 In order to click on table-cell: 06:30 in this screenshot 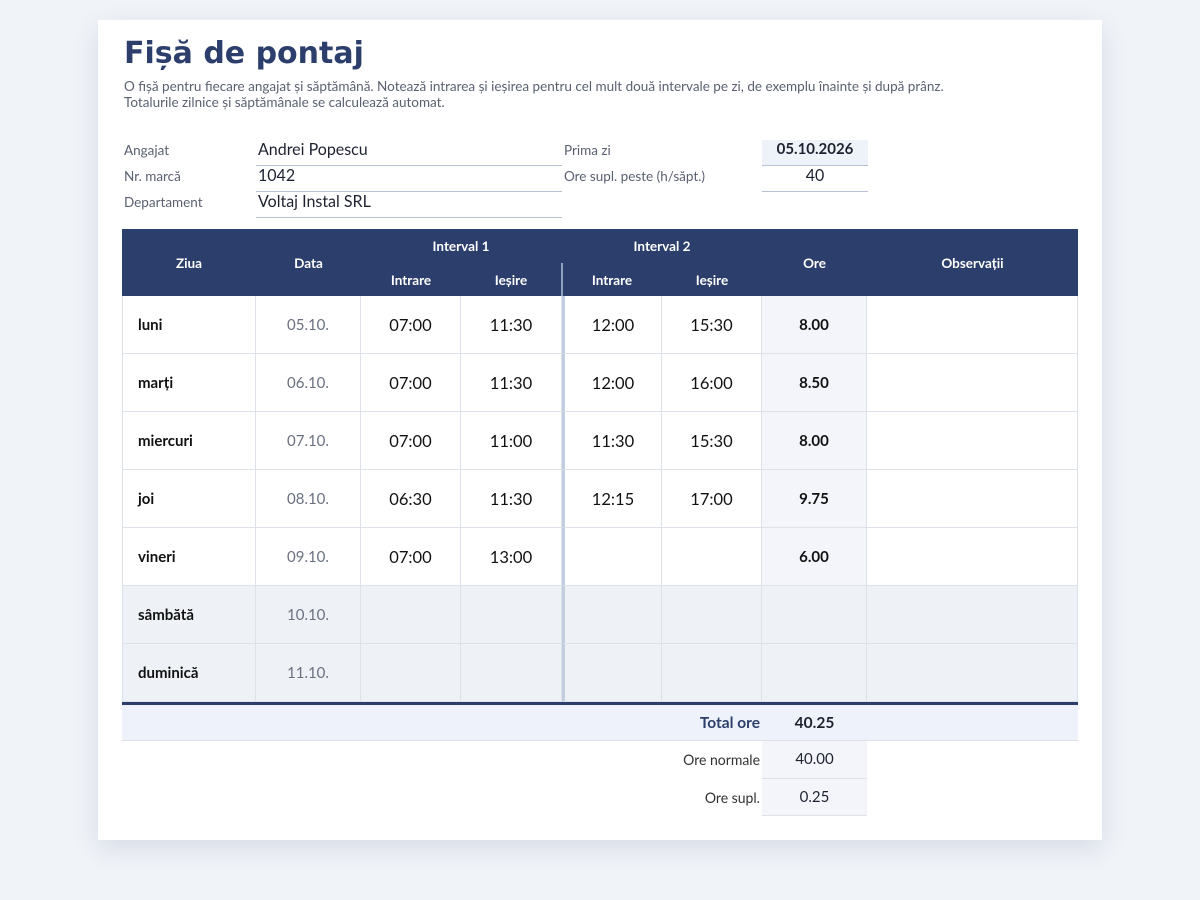, I will do `click(411, 499)`.